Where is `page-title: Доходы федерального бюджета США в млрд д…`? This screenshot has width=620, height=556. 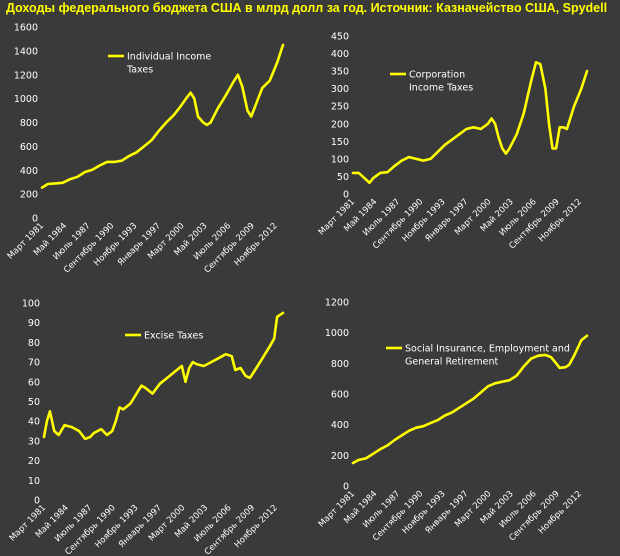 page-title: Доходы федерального бюджета США в млрд д… is located at coordinates (307, 8).